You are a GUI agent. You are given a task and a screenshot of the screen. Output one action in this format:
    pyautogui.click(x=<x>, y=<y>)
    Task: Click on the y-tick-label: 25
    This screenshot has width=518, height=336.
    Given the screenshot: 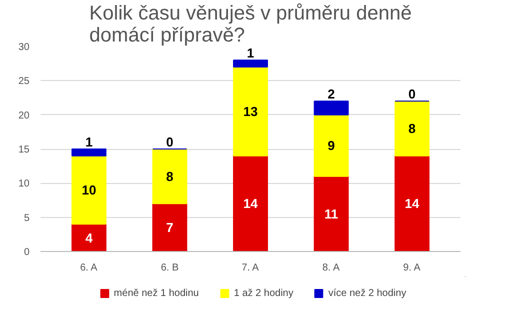 What is the action you would take?
    pyautogui.click(x=24, y=82)
    